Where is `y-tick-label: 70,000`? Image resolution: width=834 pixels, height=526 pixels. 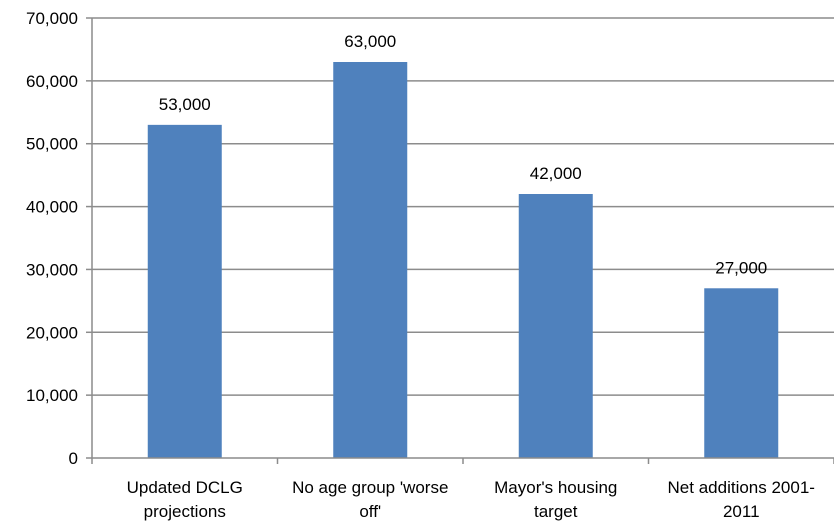
y-tick-label: 70,000 is located at coordinates (52, 18).